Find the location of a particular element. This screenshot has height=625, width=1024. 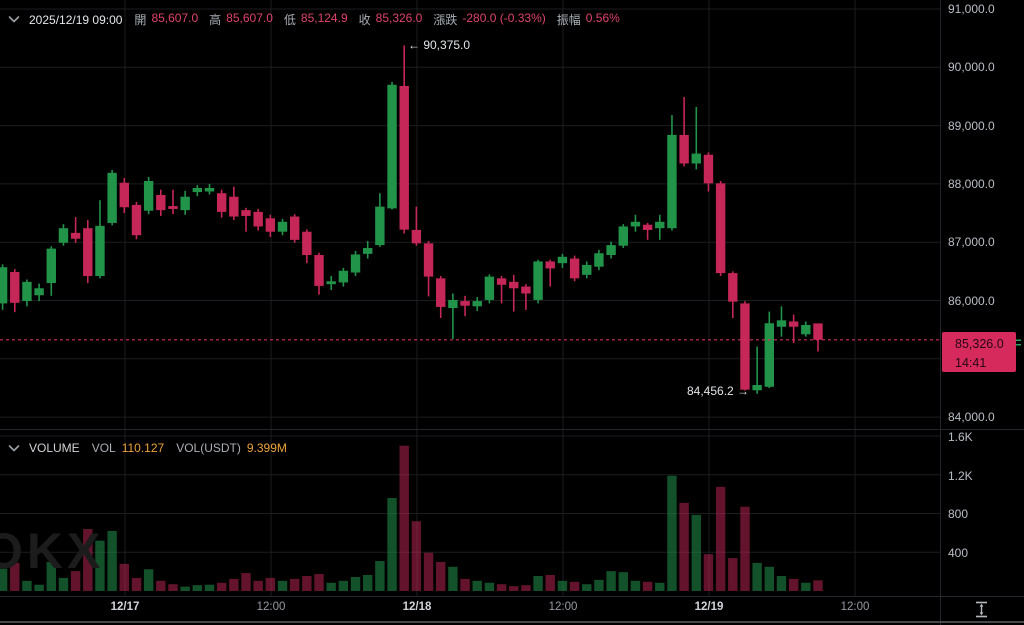

price-axis-label: 90,000.0 is located at coordinates (971, 67).